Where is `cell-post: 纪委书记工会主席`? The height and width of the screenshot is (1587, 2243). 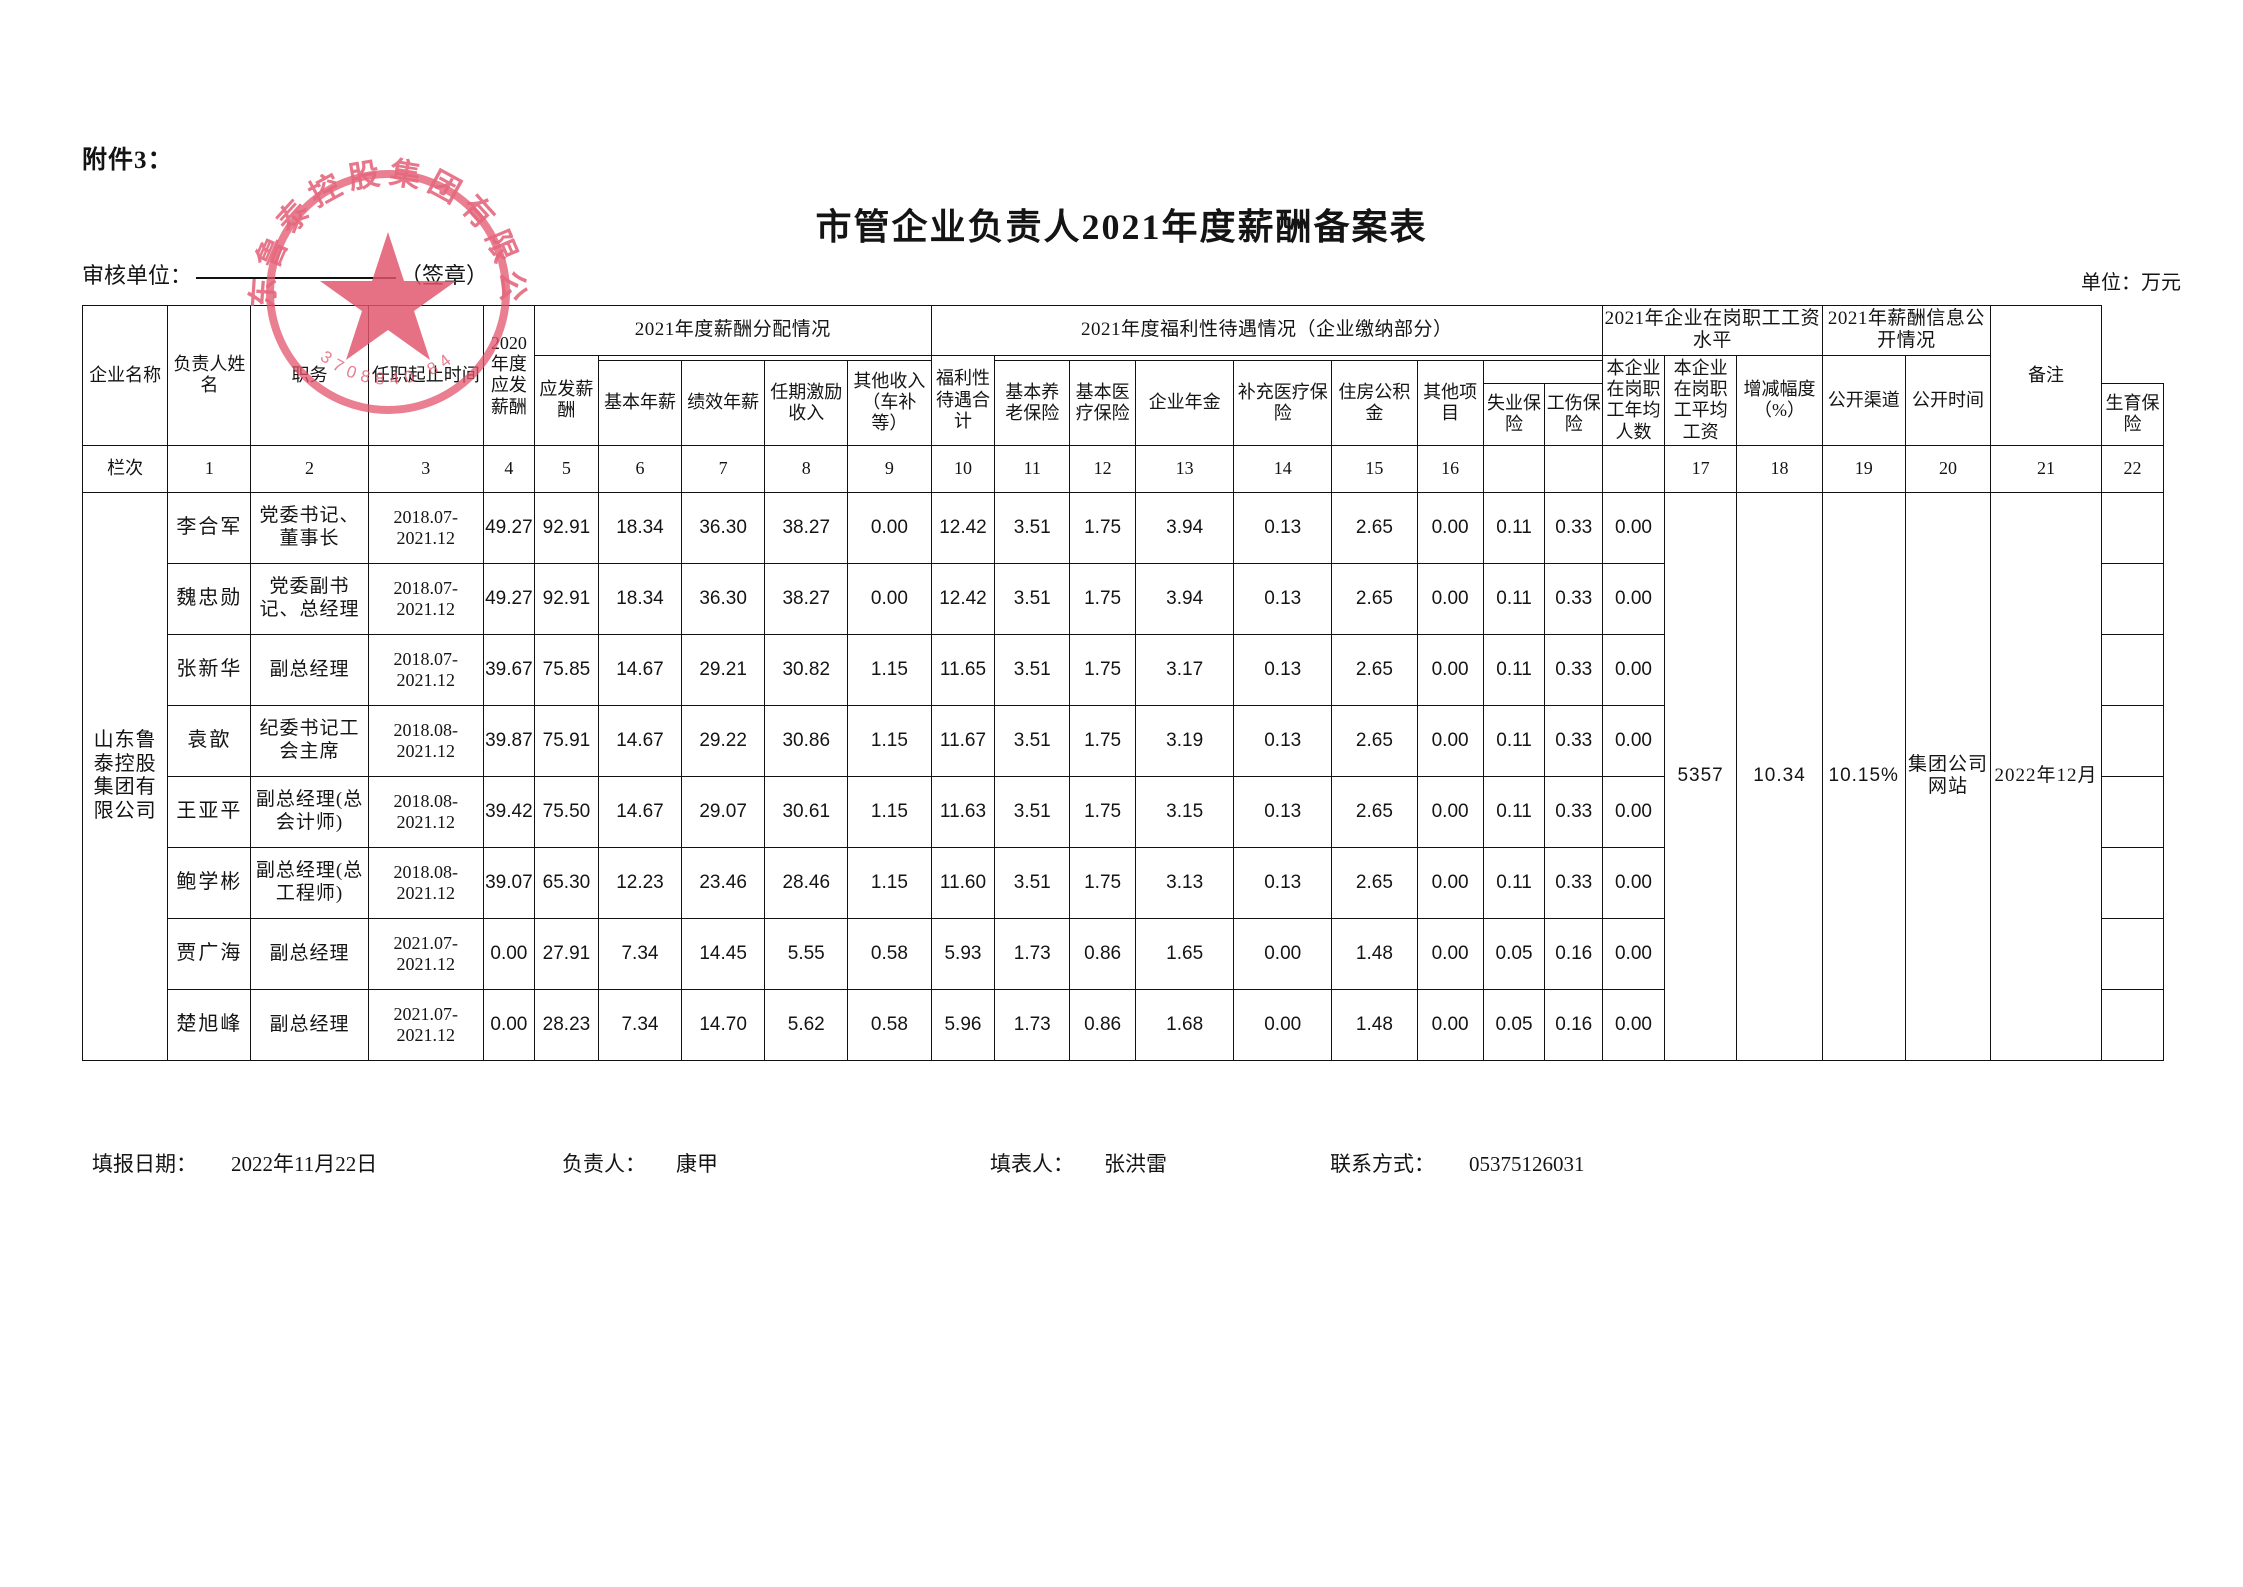 cell-post: 纪委书记工会主席 is located at coordinates (309, 740).